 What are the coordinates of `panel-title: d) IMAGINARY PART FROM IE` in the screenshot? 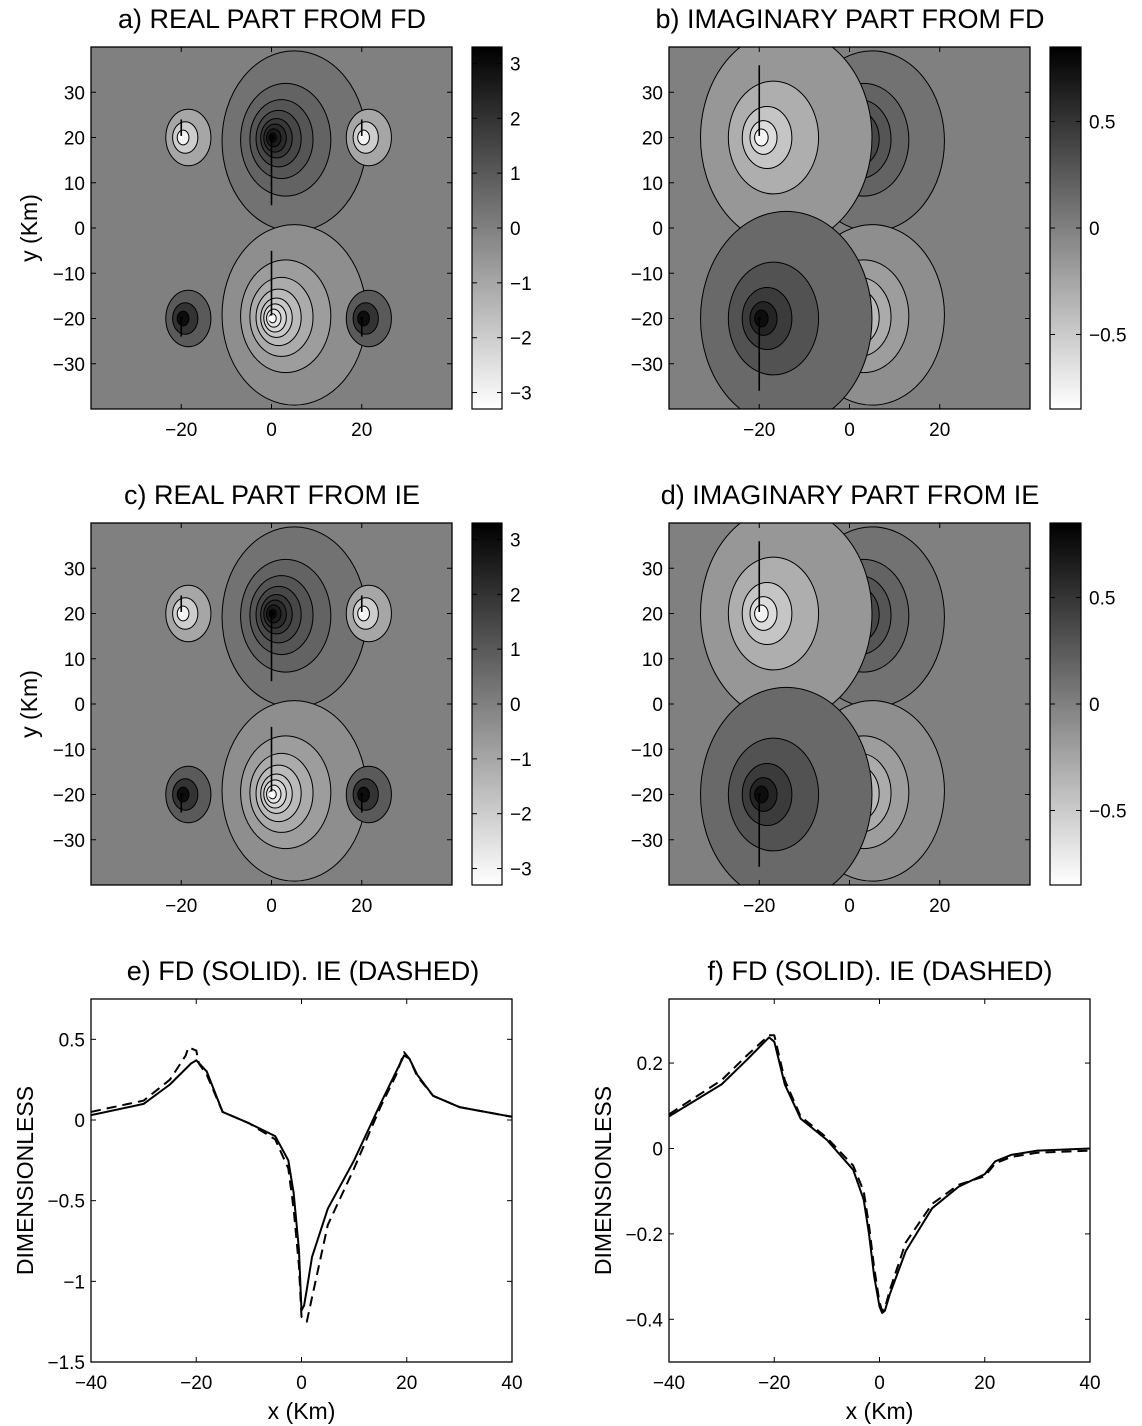 It's located at (850, 495).